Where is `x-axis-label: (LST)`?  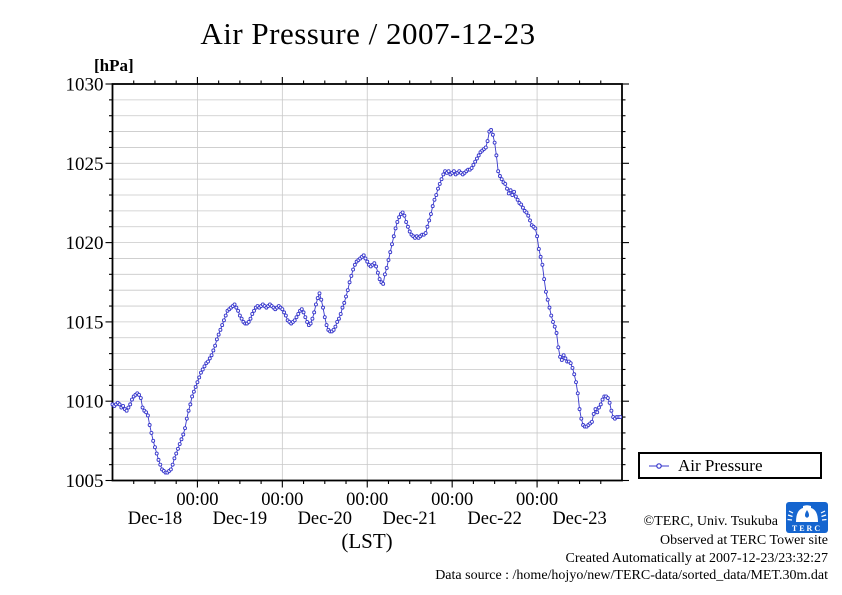 x-axis-label: (LST) is located at coordinates (367, 541).